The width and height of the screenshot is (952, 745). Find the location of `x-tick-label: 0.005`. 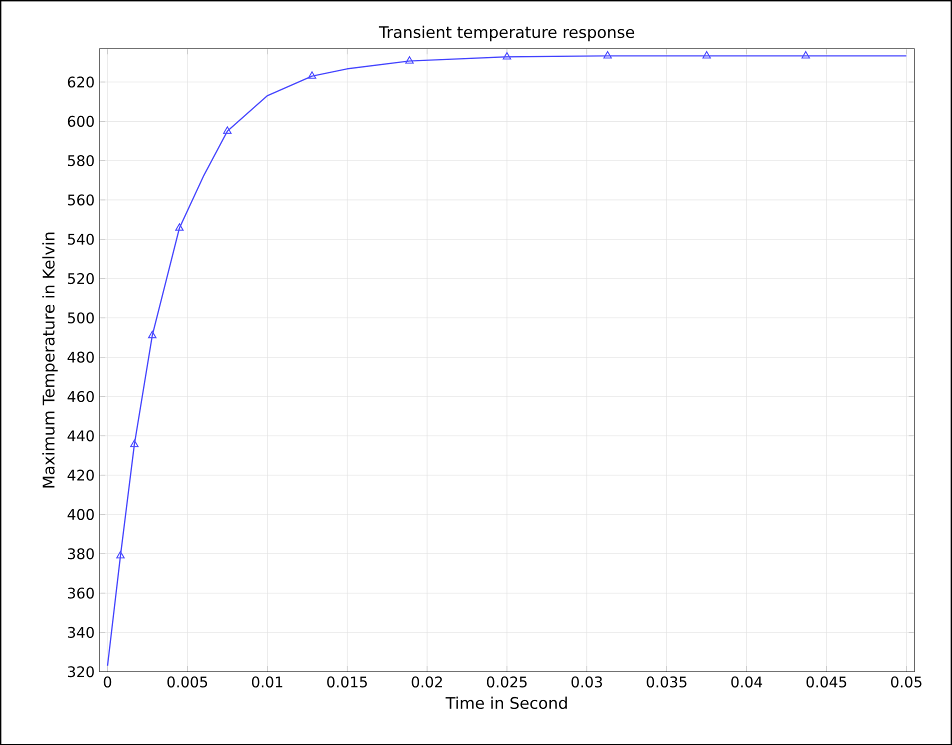

x-tick-label: 0.005 is located at coordinates (187, 682).